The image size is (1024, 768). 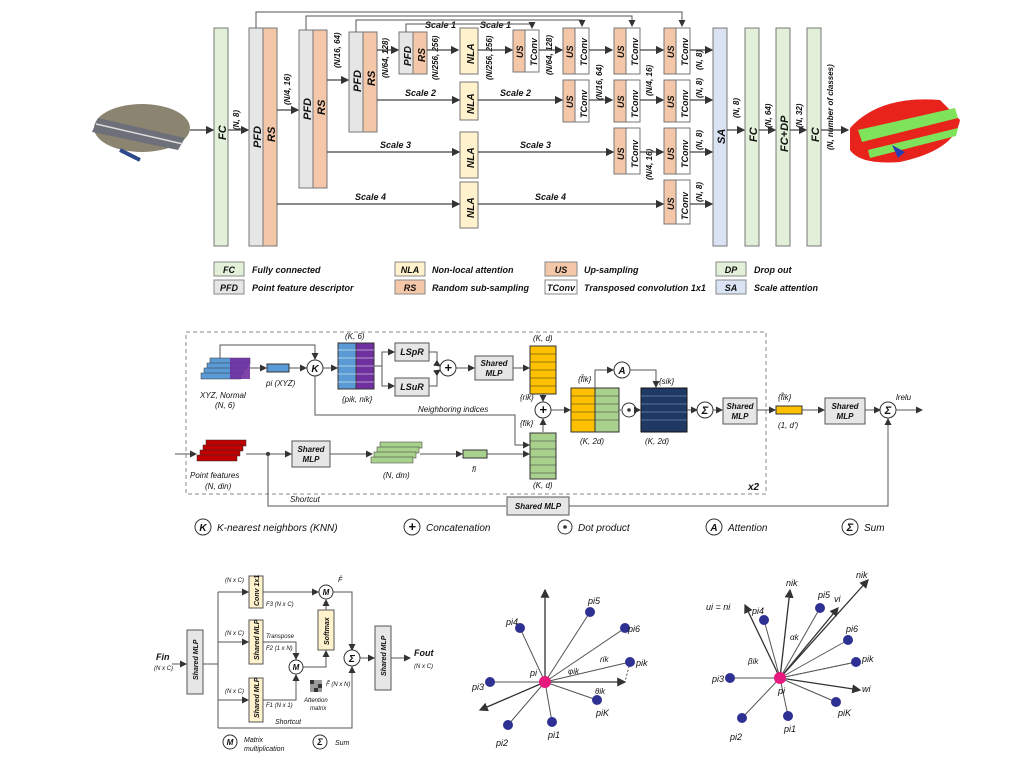 I want to click on scale-2-label-b: Scale 2, so click(x=515, y=93).